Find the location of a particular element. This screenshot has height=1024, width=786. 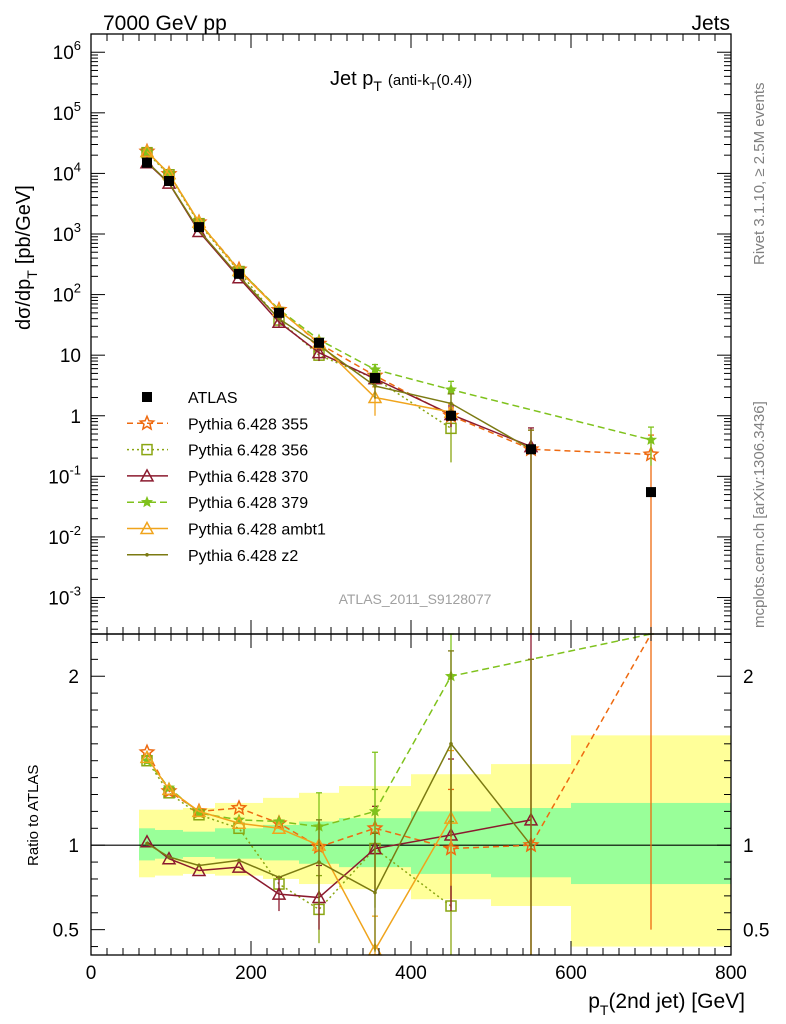

main-y-tick-label: 10³ is located at coordinates (67, 233).